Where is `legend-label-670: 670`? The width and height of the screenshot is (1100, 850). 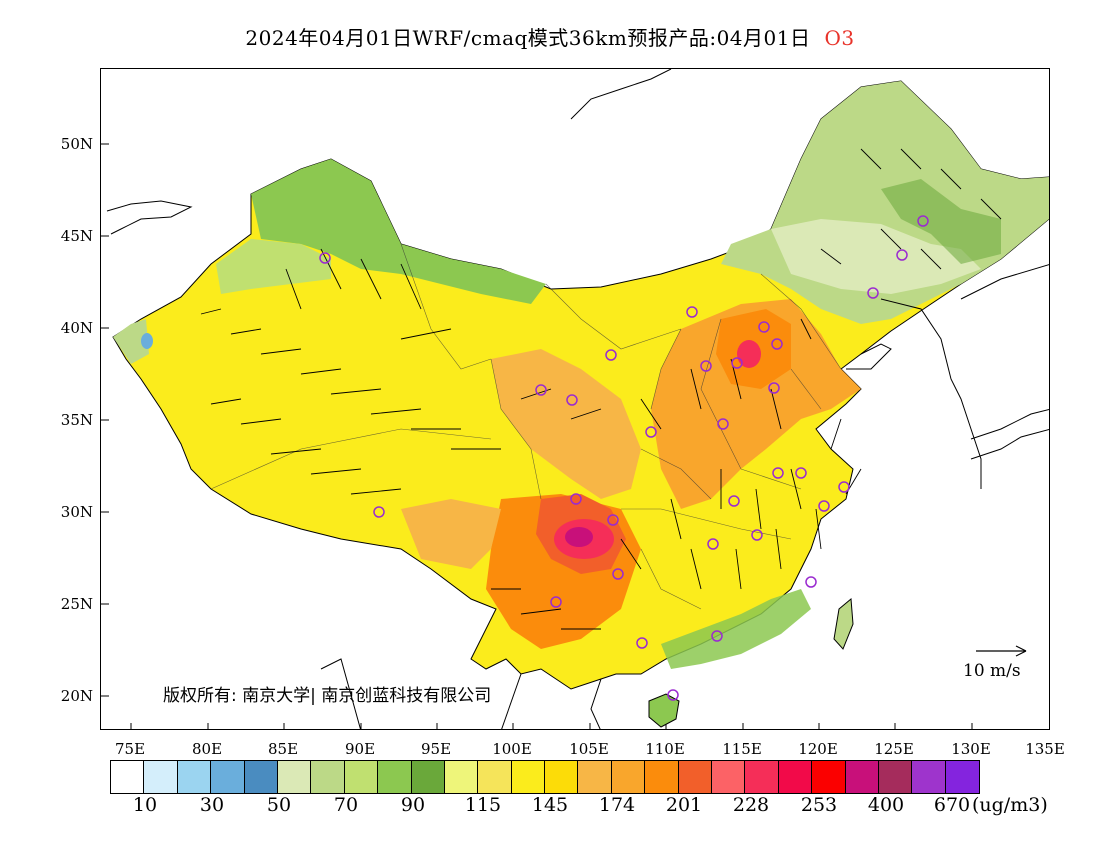
legend-label-670: 670 is located at coordinates (952, 805).